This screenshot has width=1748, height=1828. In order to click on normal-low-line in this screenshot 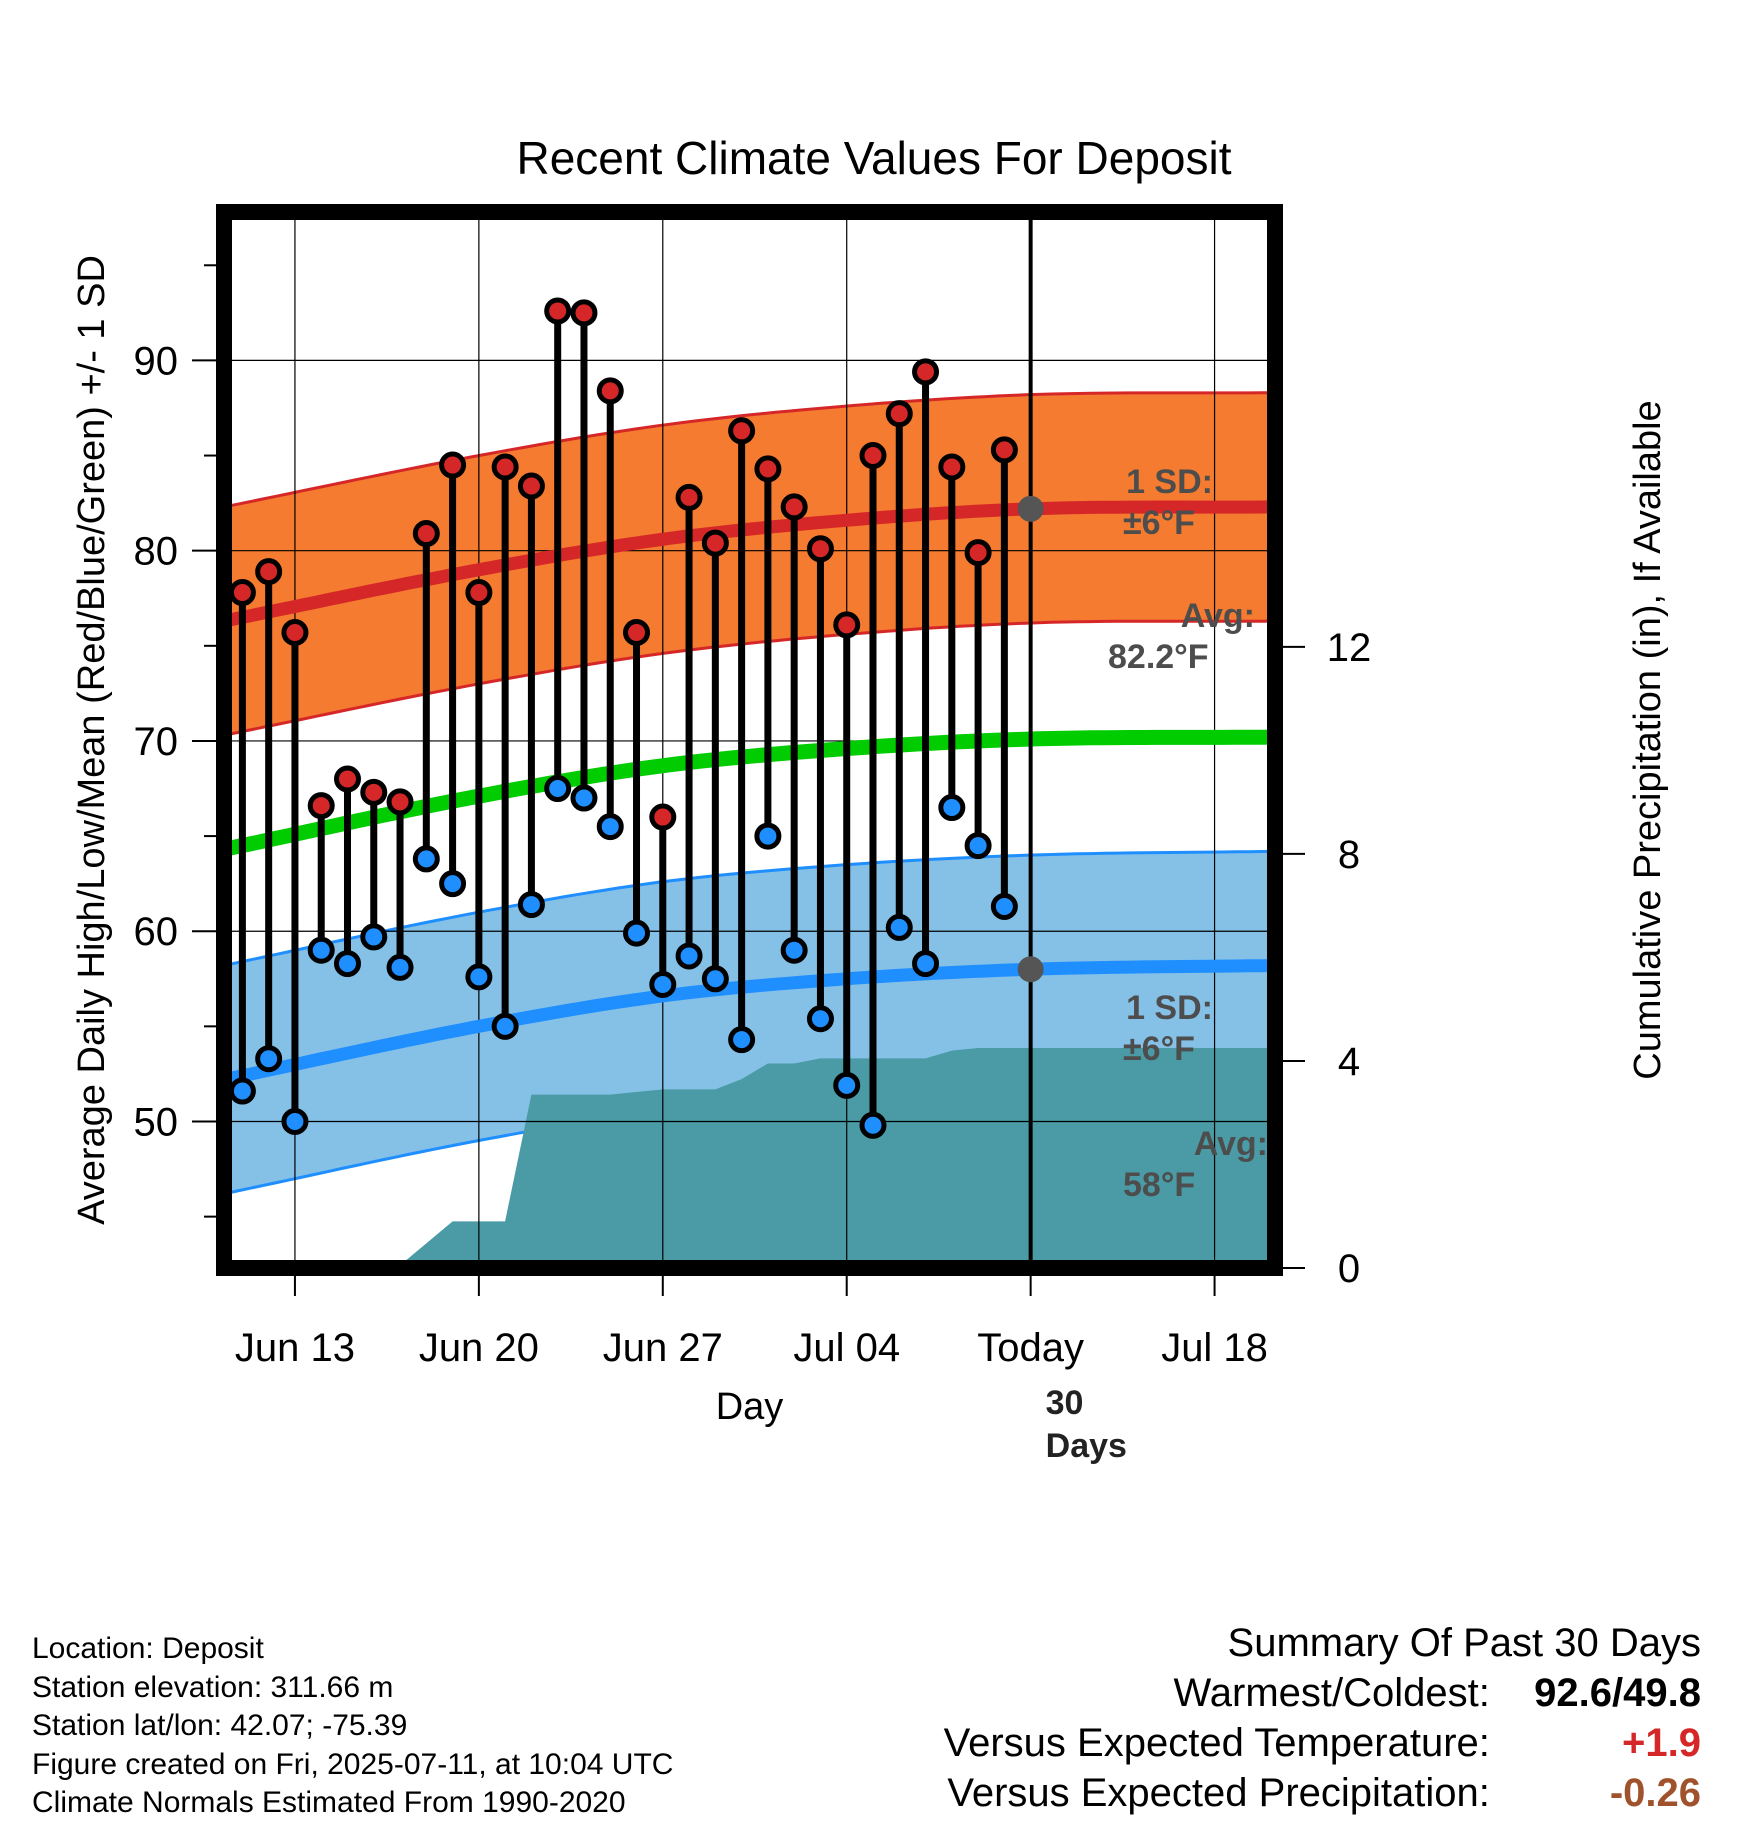, I will do `click(749, 1022)`.